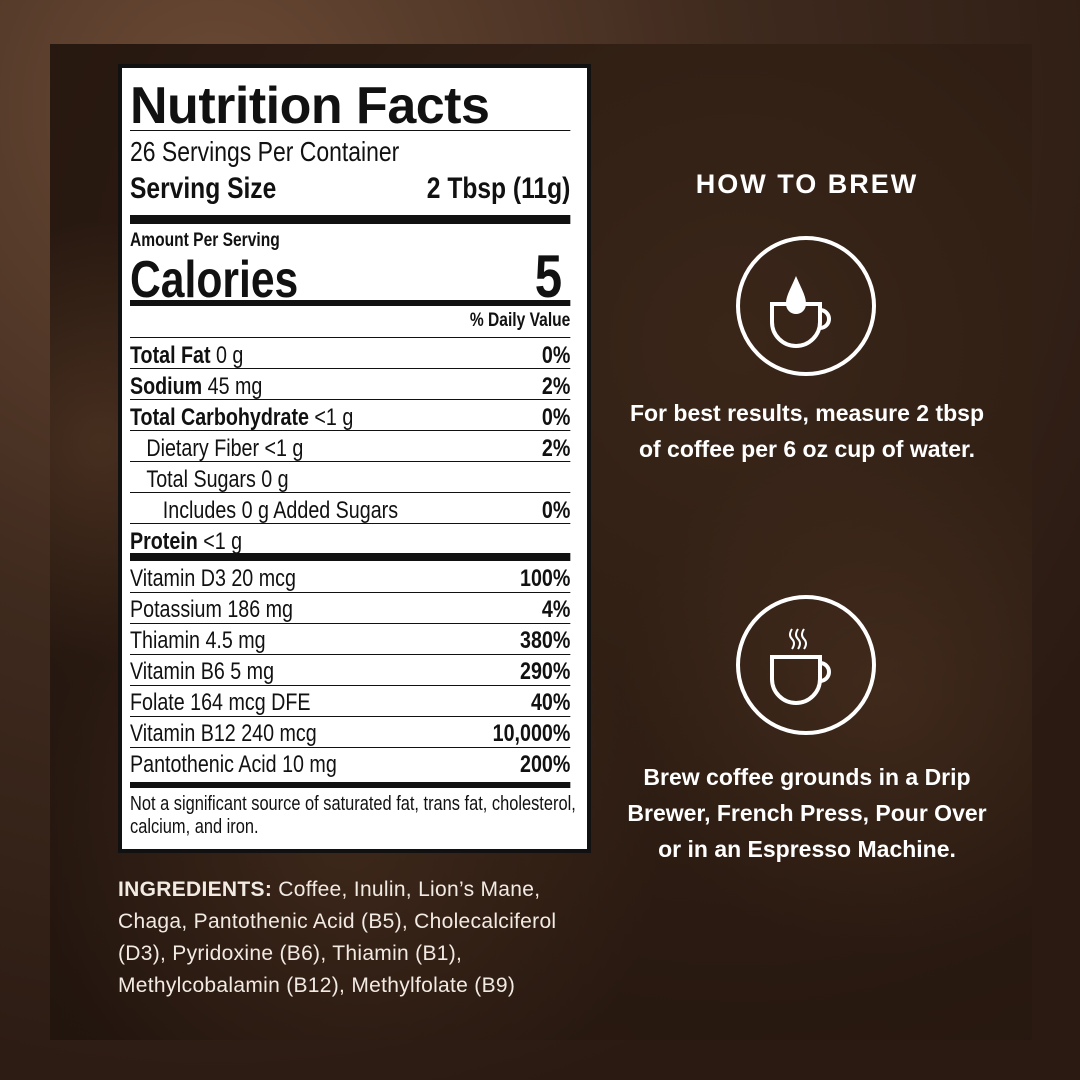 The height and width of the screenshot is (1080, 1080). I want to click on steaming-cup-icon, so click(806, 665).